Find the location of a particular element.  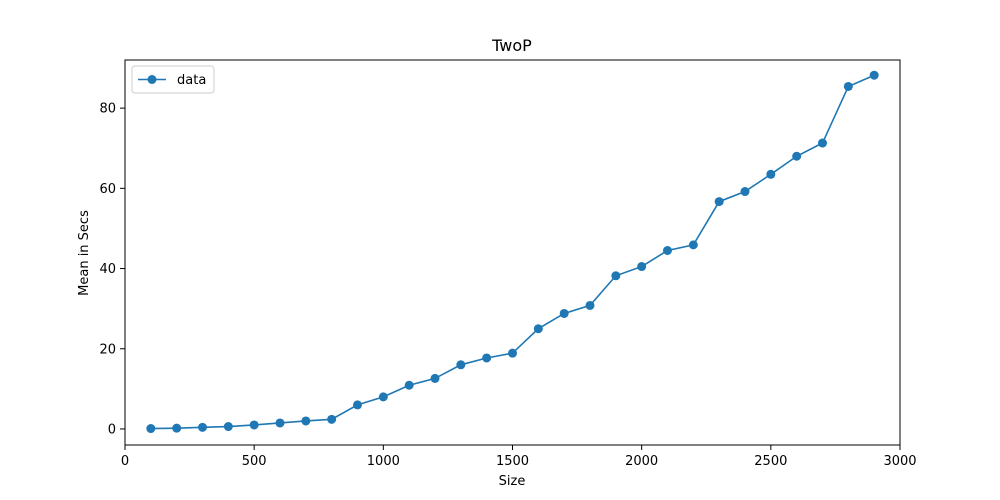

x-tick-label: 0 is located at coordinates (125, 461).